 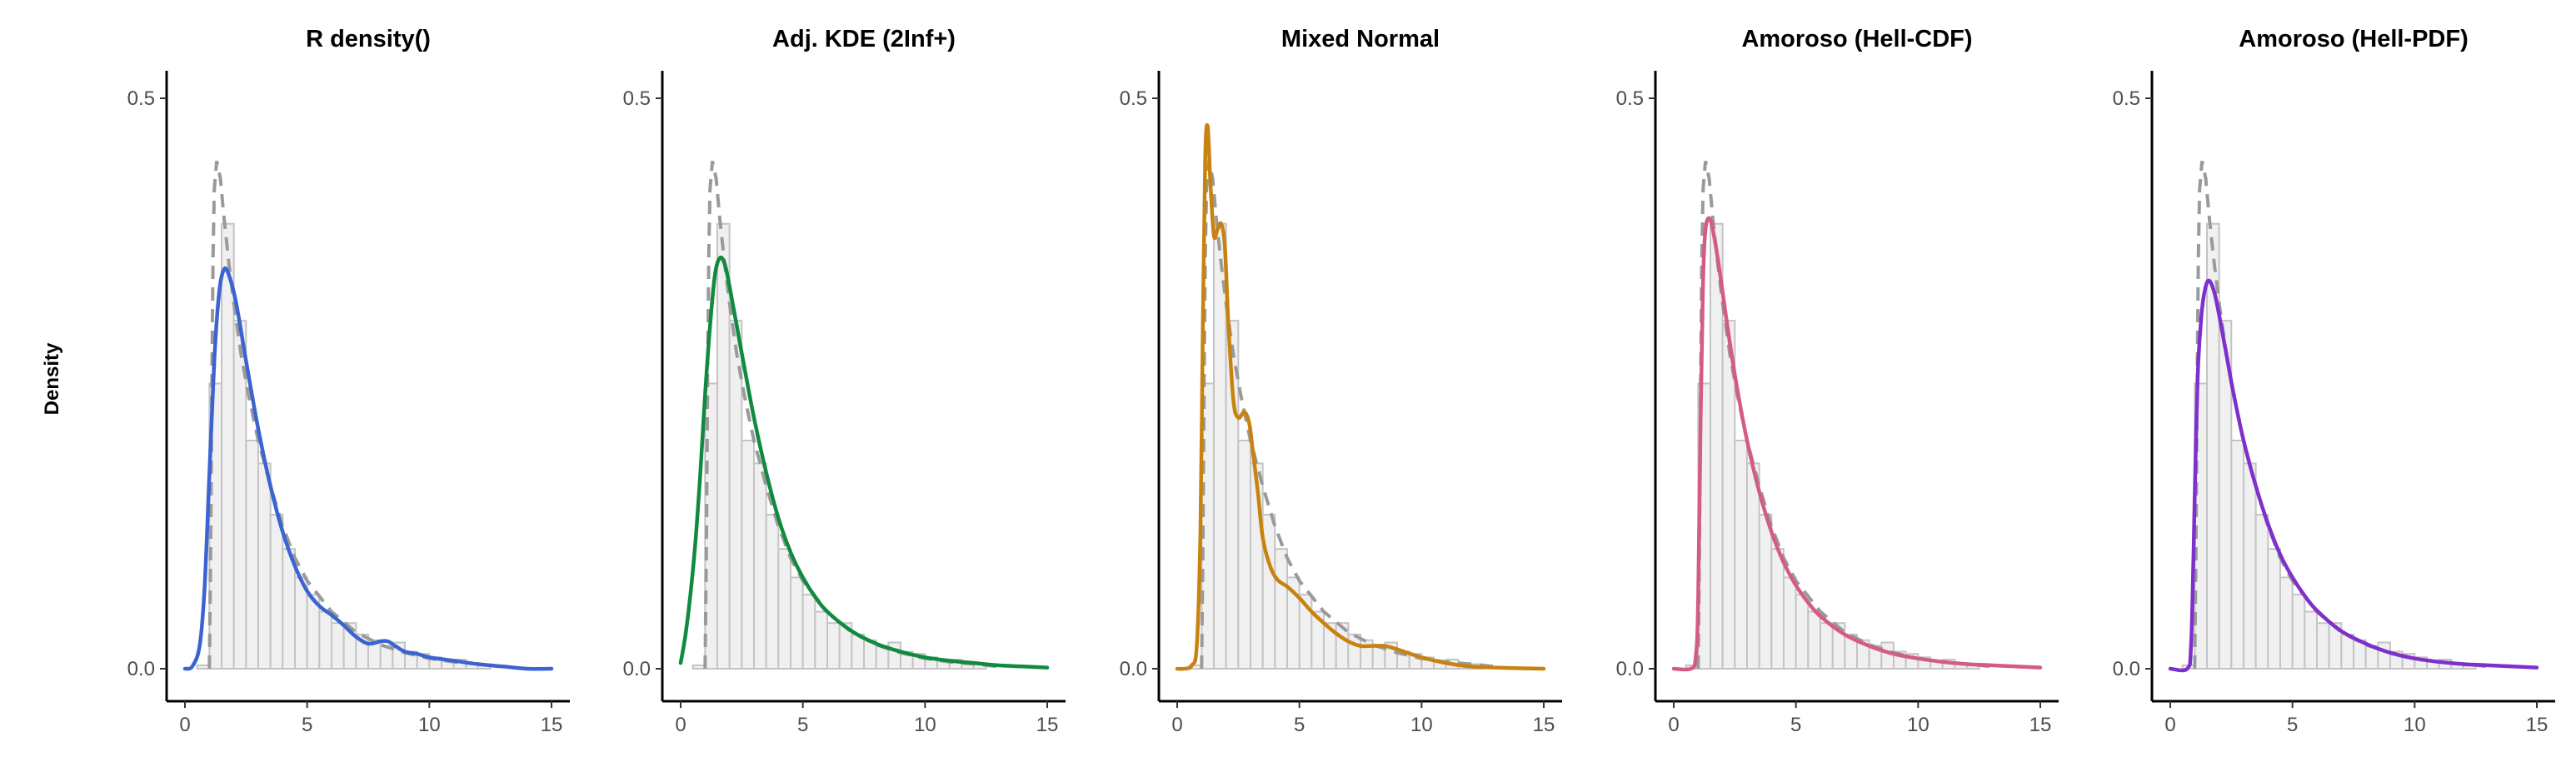 I want to click on panel-title: Amoroso (Hell-CDF), so click(x=1856, y=39).